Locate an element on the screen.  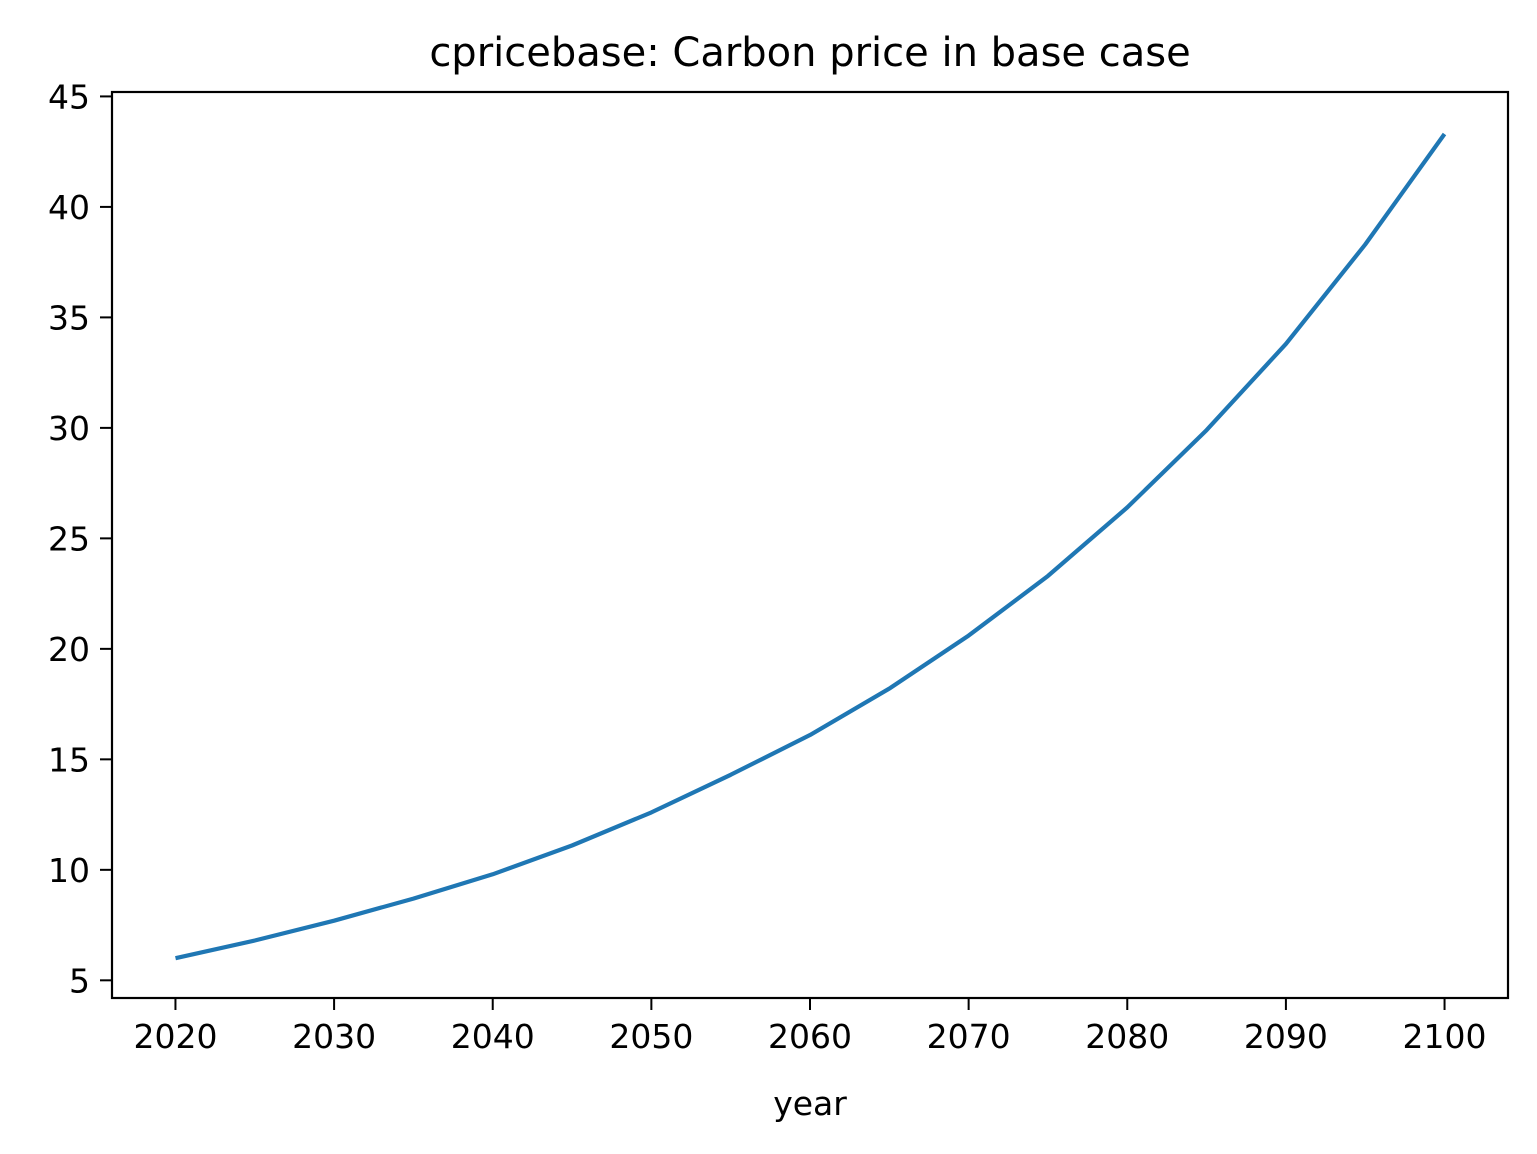
y-tick-label: 5 is located at coordinates (79, 980).